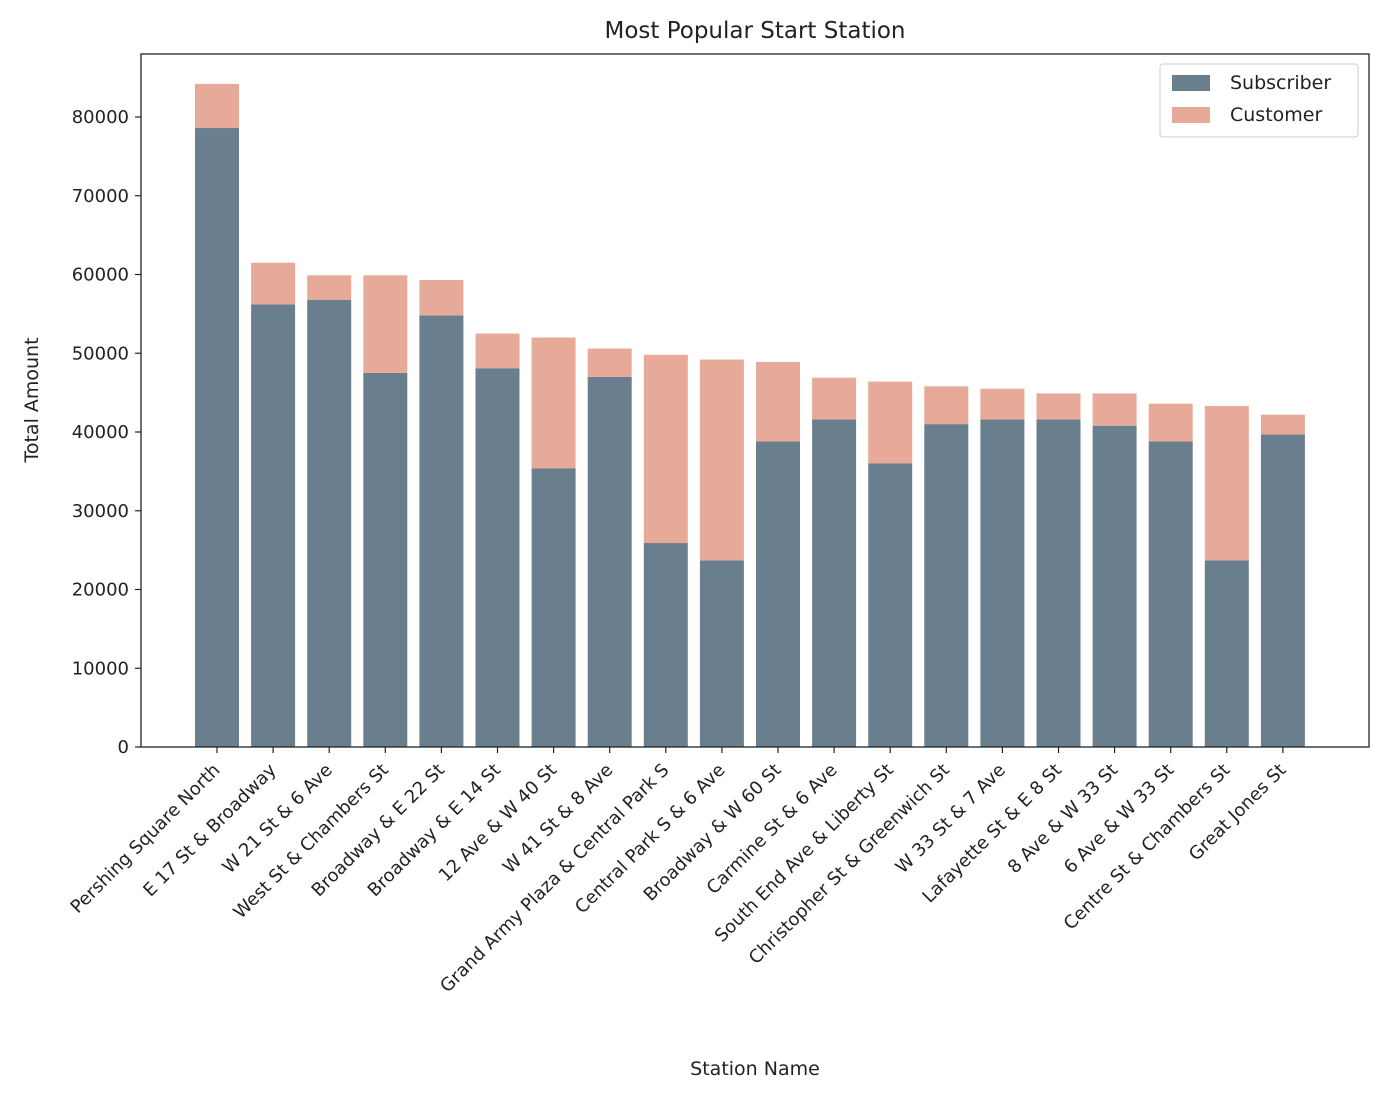 The image size is (1400, 1098). Describe the element at coordinates (1191, 115) in the screenshot. I see `legend-swatch-customer` at that location.